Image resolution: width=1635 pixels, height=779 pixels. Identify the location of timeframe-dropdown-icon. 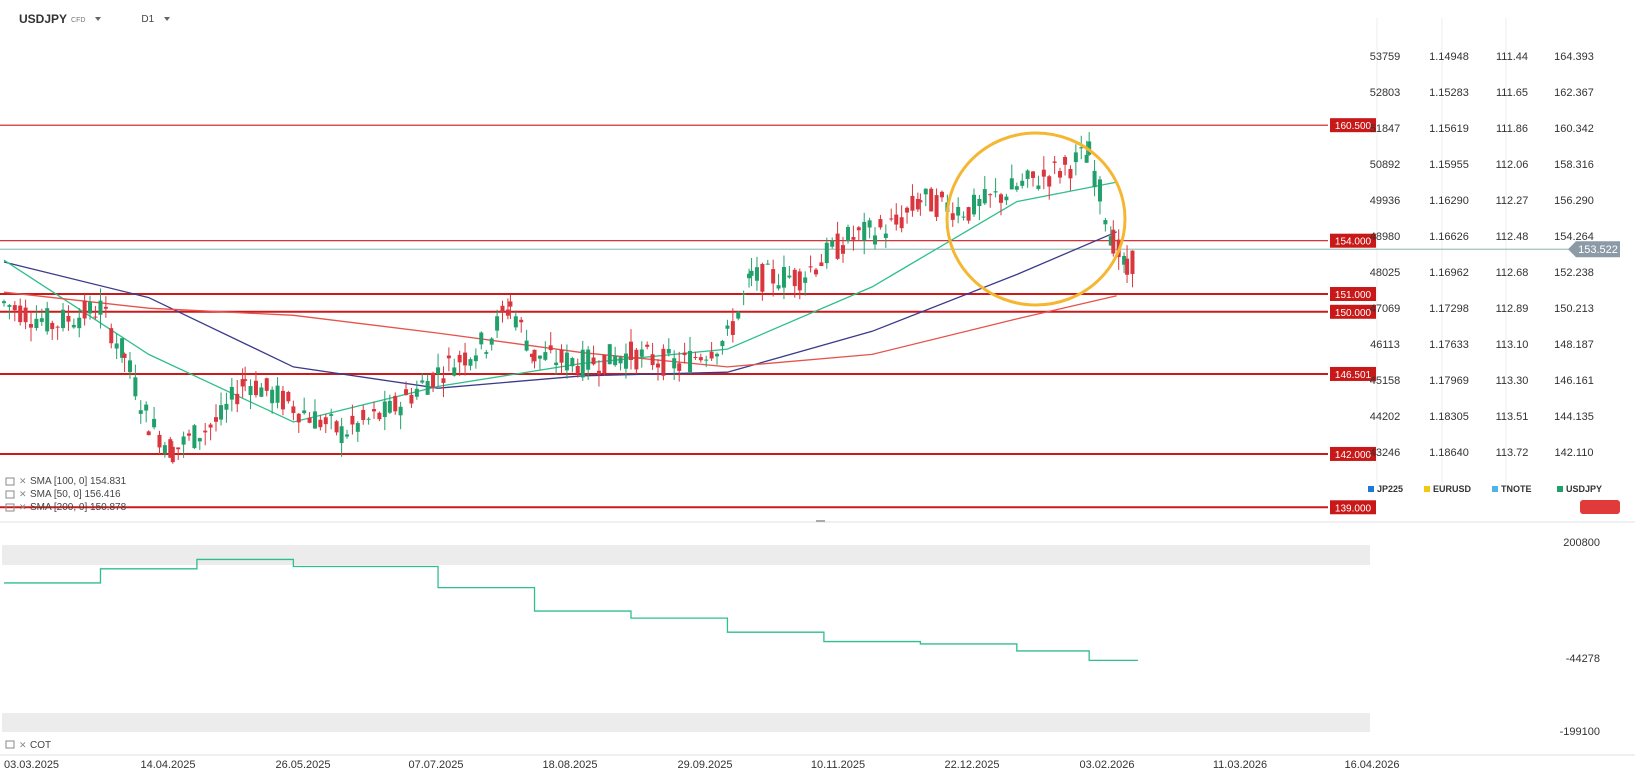
(167, 19).